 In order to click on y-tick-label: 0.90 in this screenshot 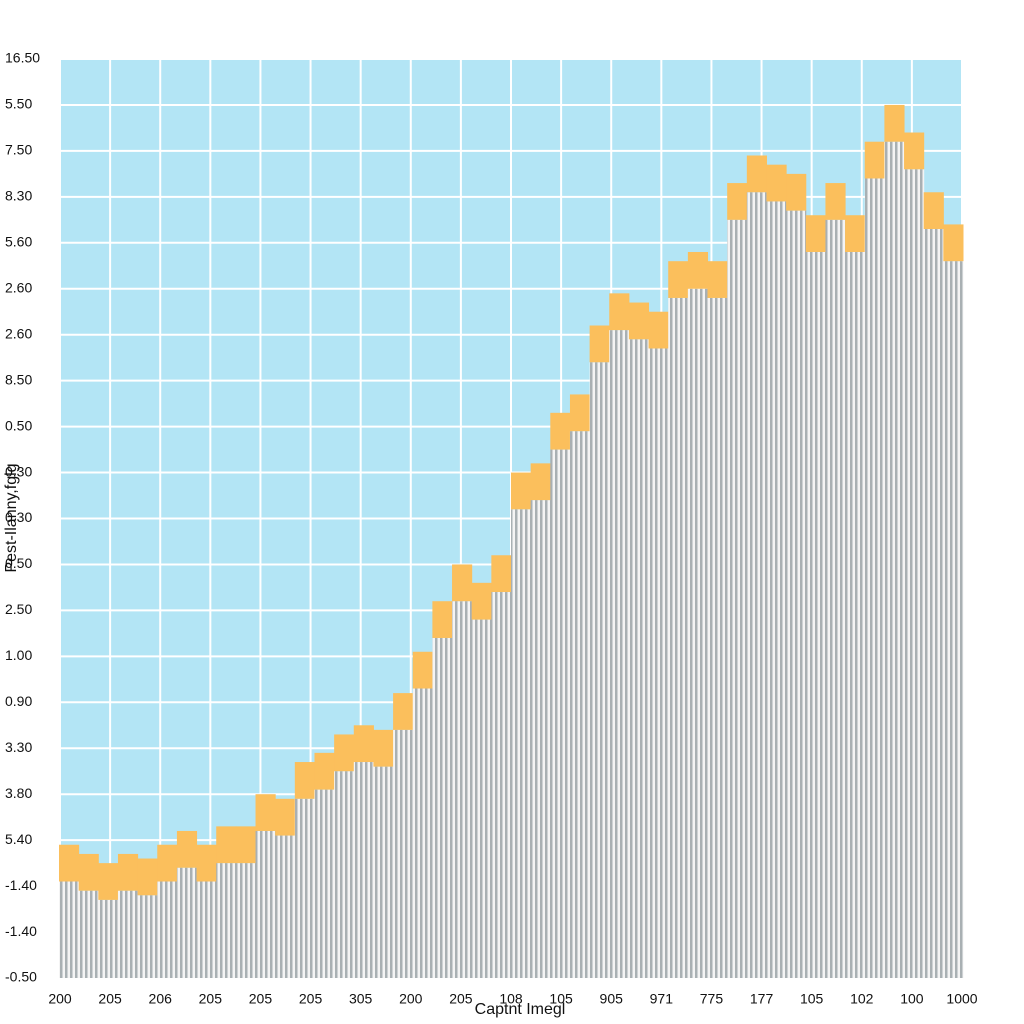, I will do `click(18, 701)`.